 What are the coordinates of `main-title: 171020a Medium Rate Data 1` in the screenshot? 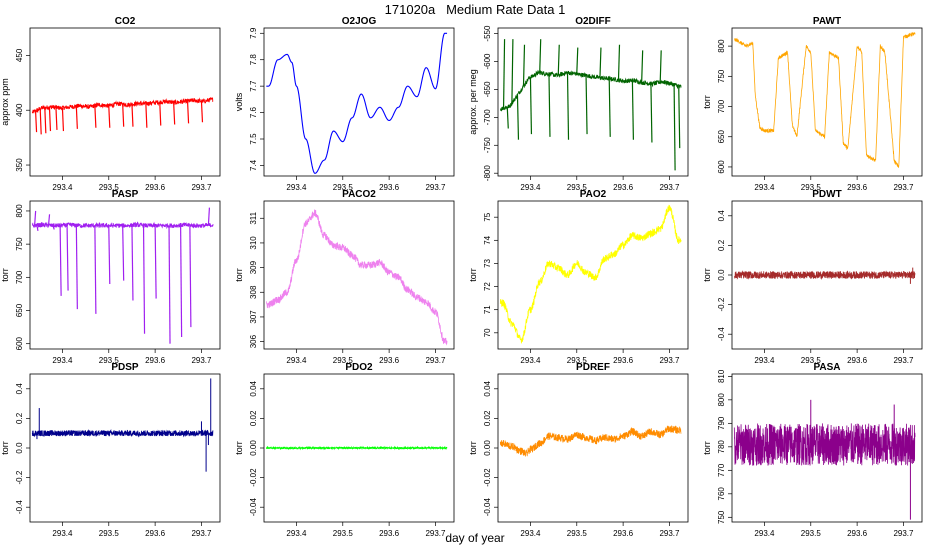 It's located at (475, 9).